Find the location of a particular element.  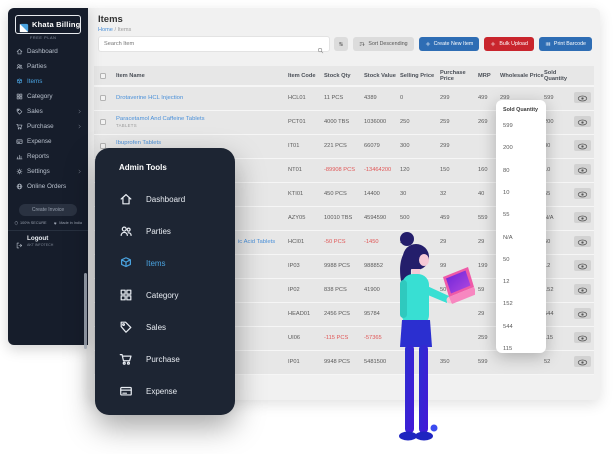

select-all-checkbox is located at coordinates (103, 75).